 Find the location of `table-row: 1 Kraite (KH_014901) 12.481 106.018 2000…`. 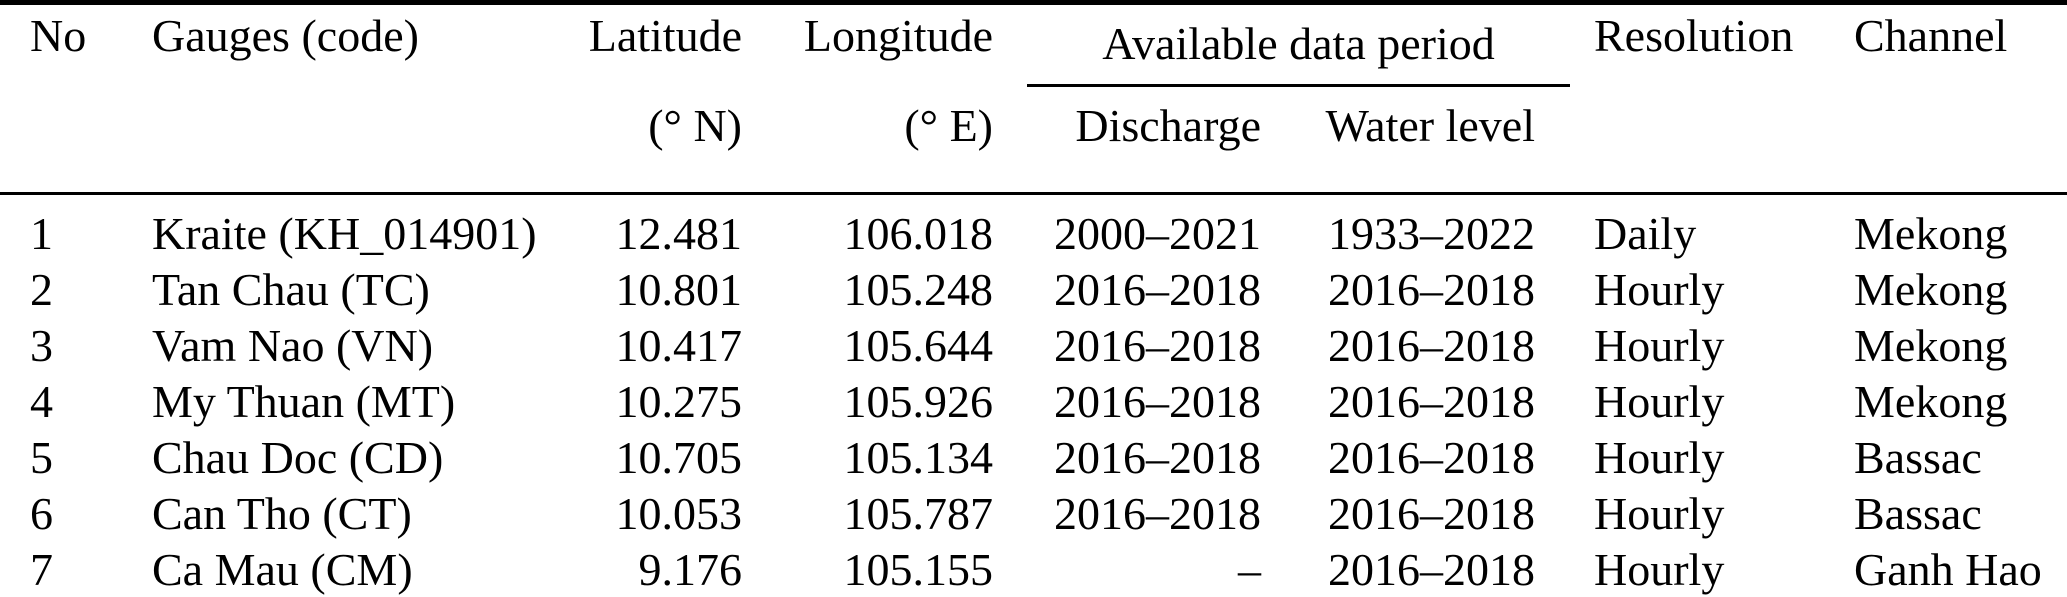

table-row: 1 Kraite (KH_014901) 12.481 106.018 2000… is located at coordinates (1033, 228).